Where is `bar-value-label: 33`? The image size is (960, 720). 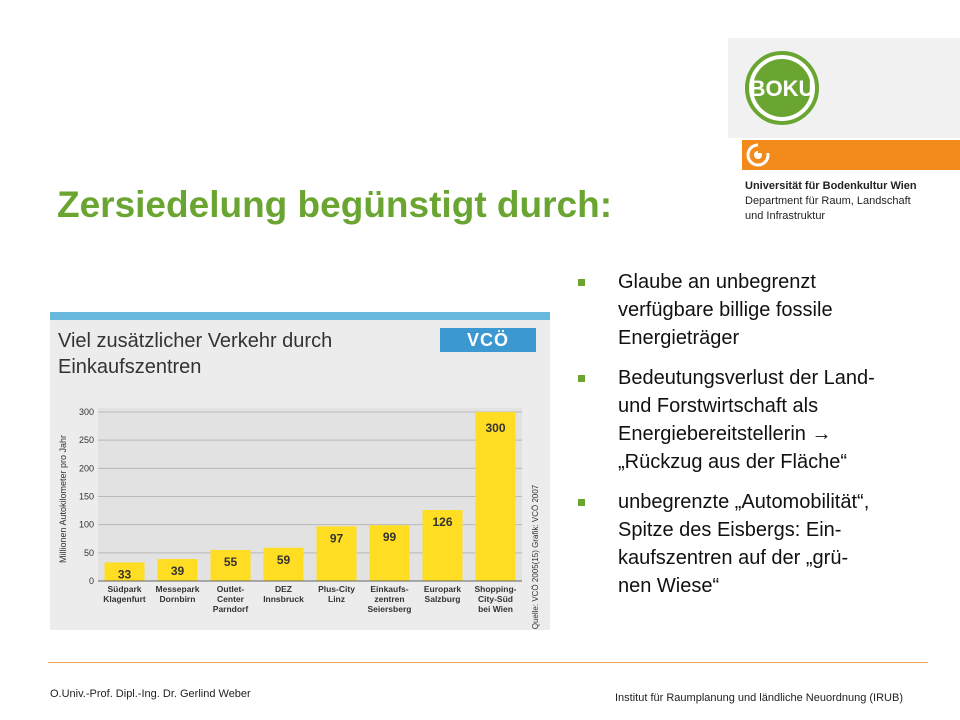
bar-value-label: 33 is located at coordinates (125, 574).